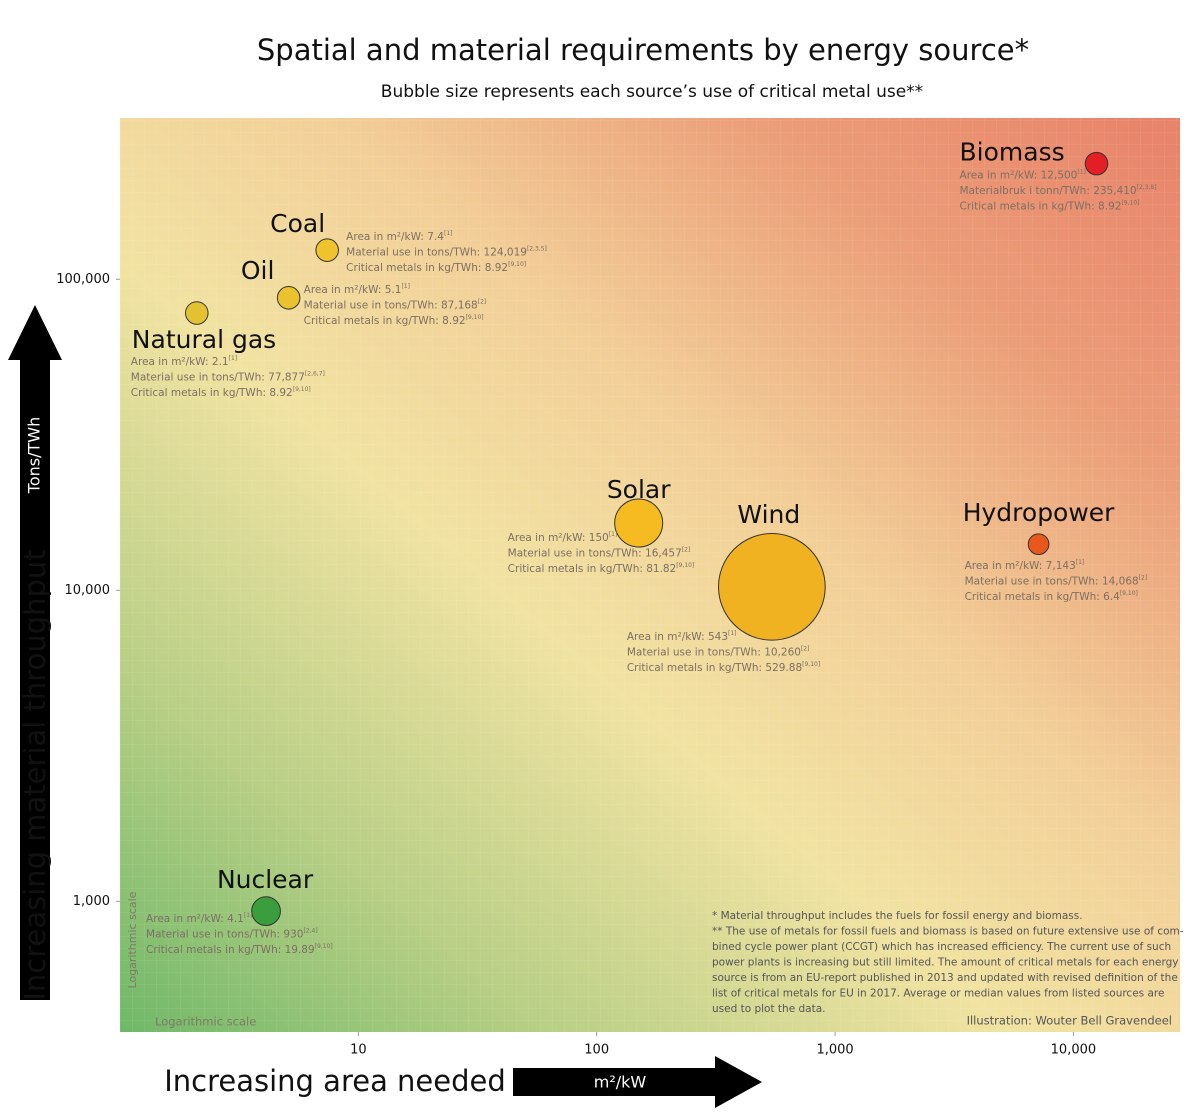 This screenshot has width=1200, height=1113. What do you see at coordinates (1058, 191) in the screenshot?
I see `source-note: Materialbruk i tonn/TWh: 235,410[2,3,8]` at bounding box center [1058, 191].